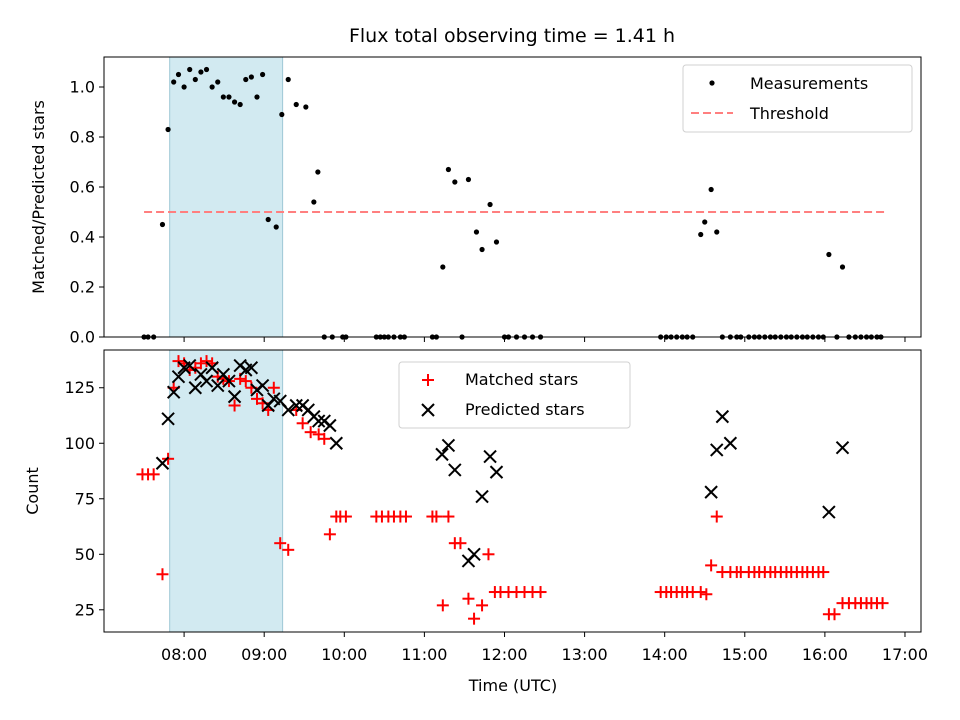 This screenshot has height=720, width=960. Describe the element at coordinates (825, 654) in the screenshot. I see `xtick-label: 16:00` at that location.